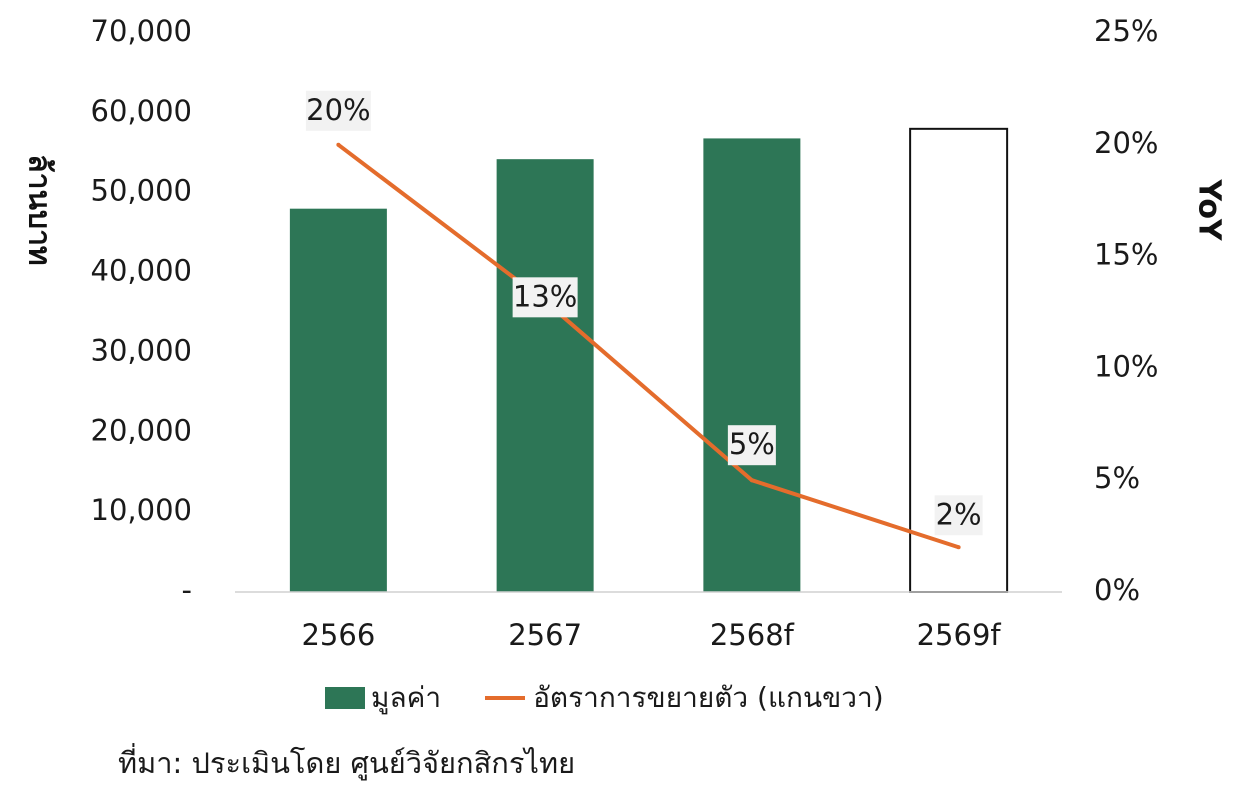  Describe the element at coordinates (347, 763) in the screenshot. I see `source-note: ที่มา: ประเมินโดย ศูนย์วิจัยกสิกรไทย` at that location.